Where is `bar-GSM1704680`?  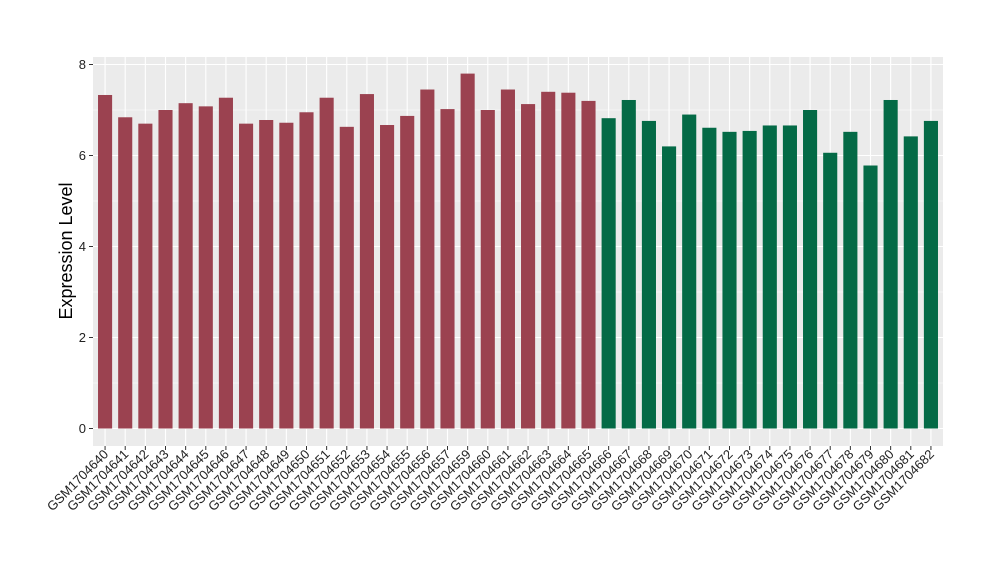 bar-GSM1704680 is located at coordinates (890, 264).